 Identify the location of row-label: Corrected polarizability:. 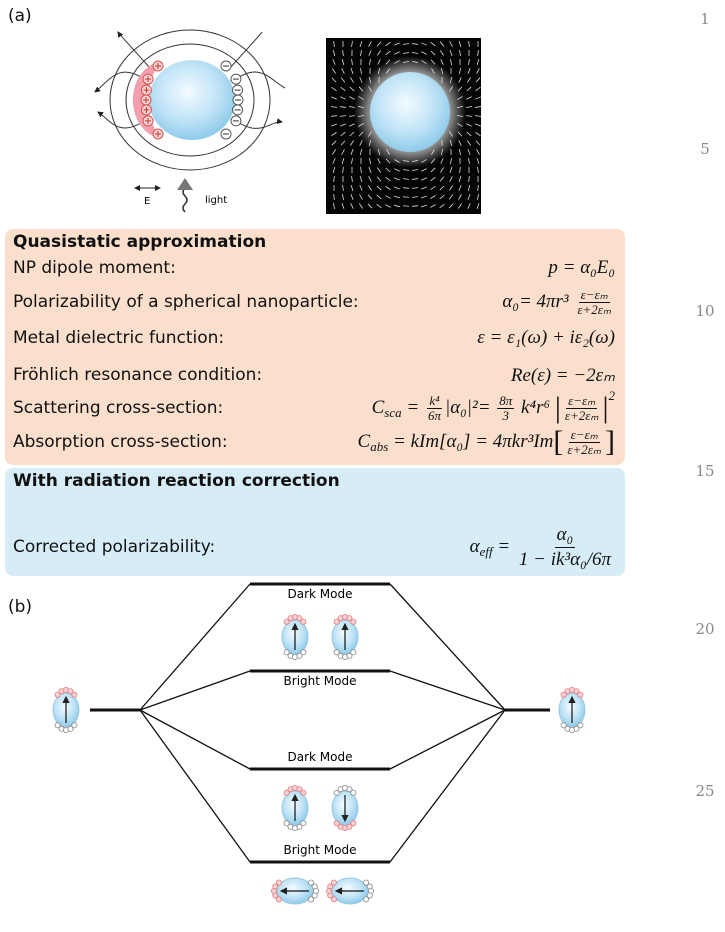
(114, 547).